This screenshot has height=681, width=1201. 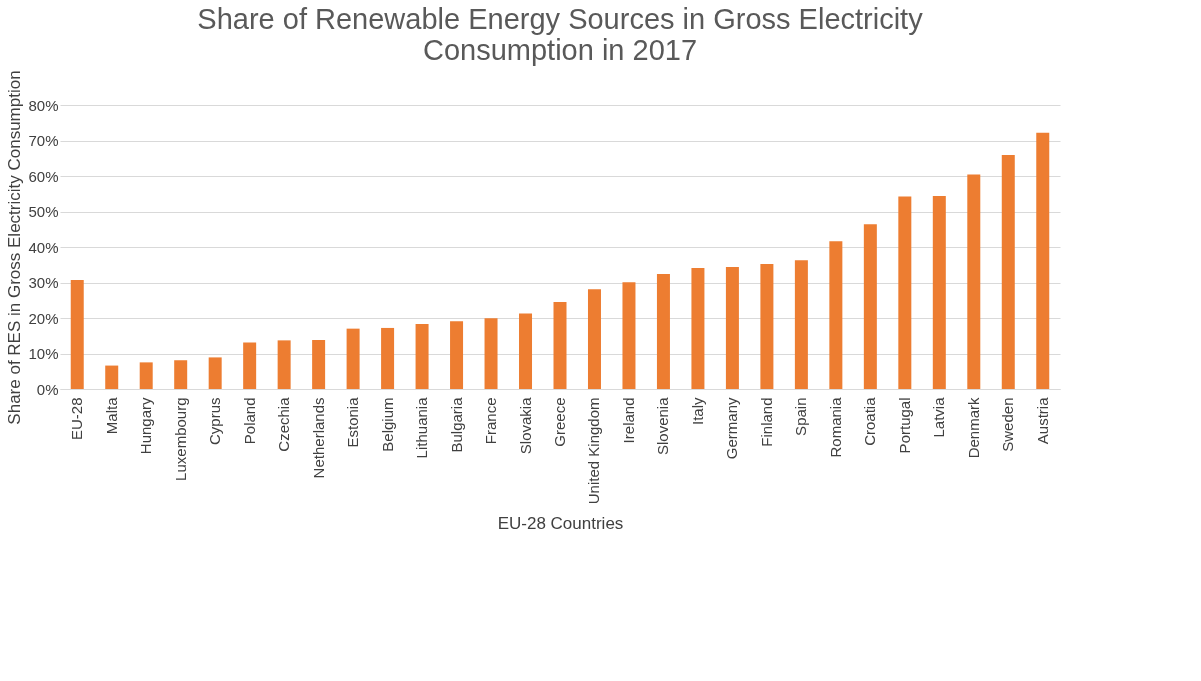 What do you see at coordinates (491, 421) in the screenshot?
I see `x-tick-label: France` at bounding box center [491, 421].